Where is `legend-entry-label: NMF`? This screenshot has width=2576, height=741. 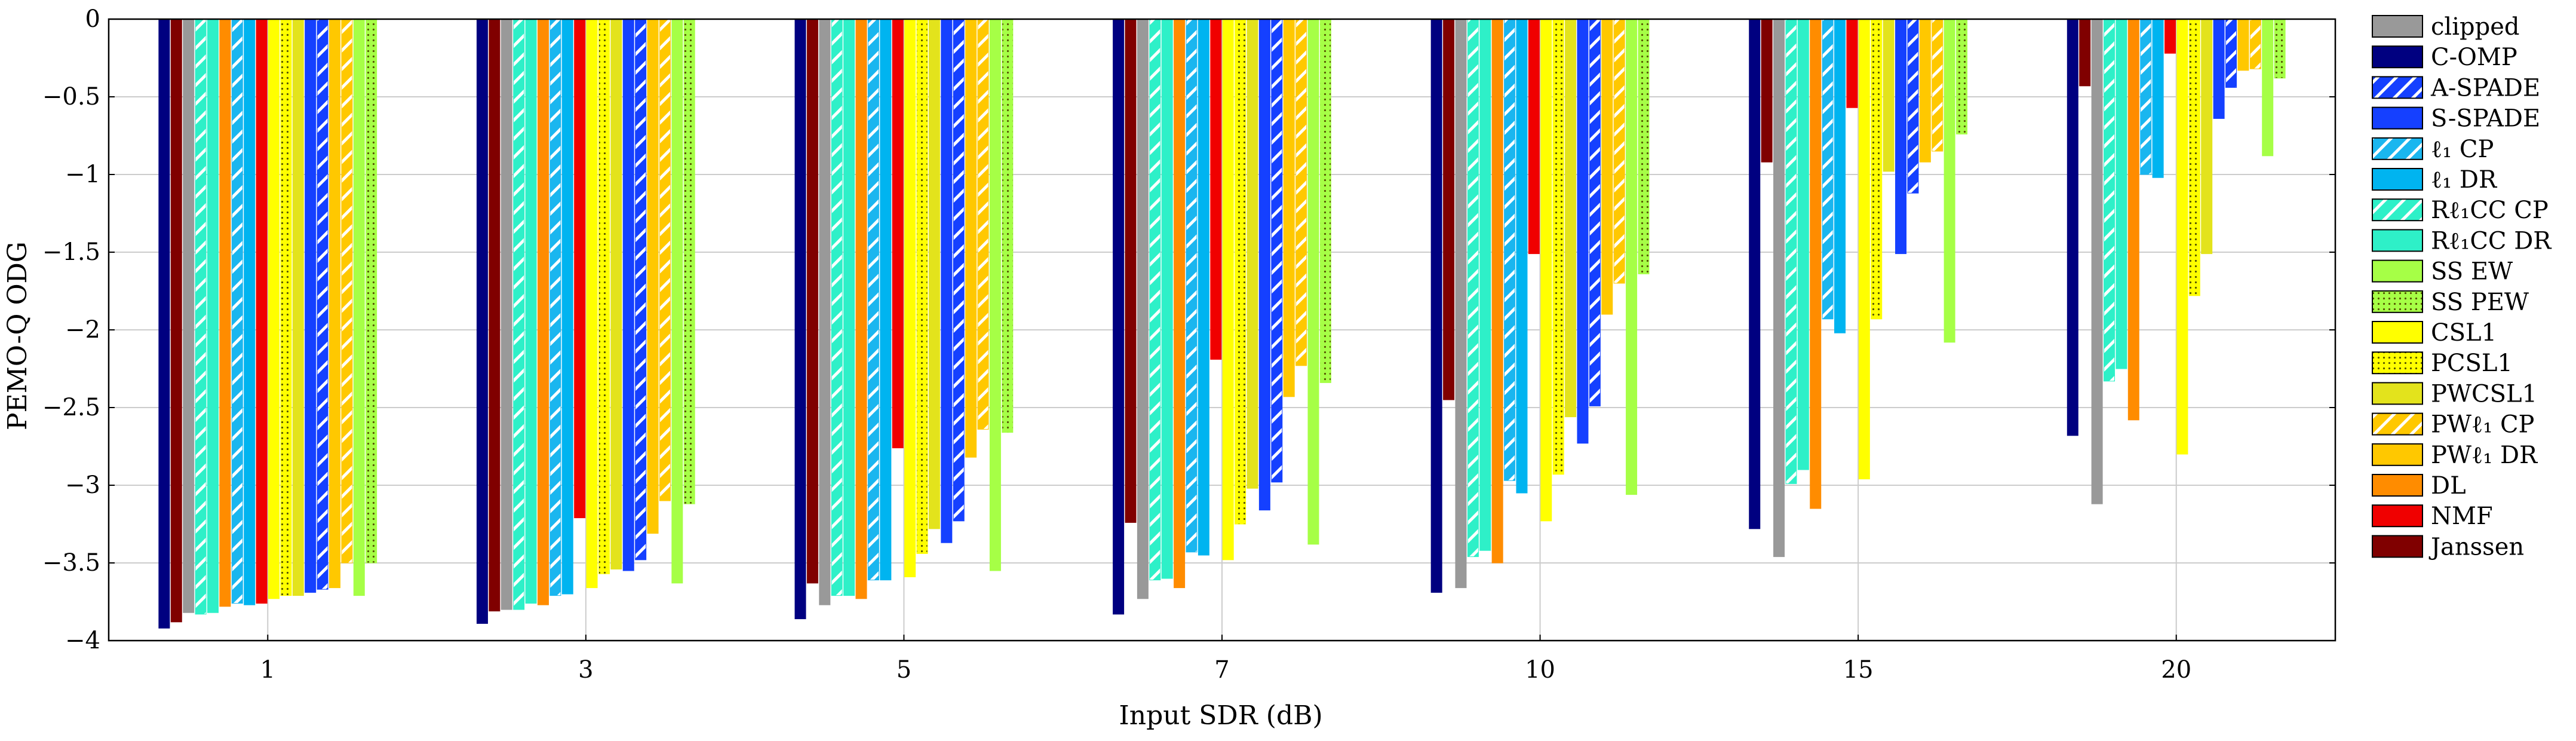 legend-entry-label: NMF is located at coordinates (2462, 516).